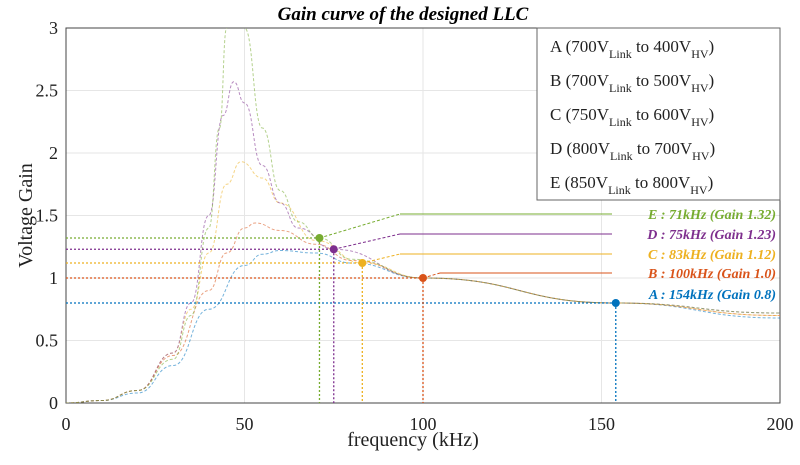 Image resolution: width=800 pixels, height=465 pixels. I want to click on x-tick-label: 50, so click(245, 424).